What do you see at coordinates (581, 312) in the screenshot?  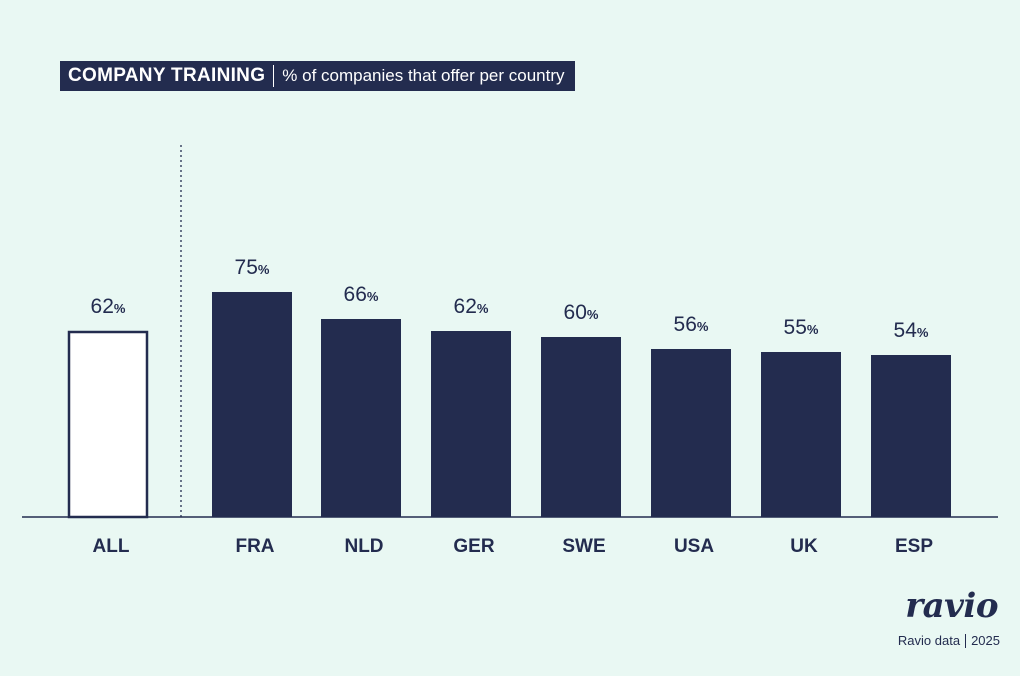 I see `value-label-swe: 60%` at bounding box center [581, 312].